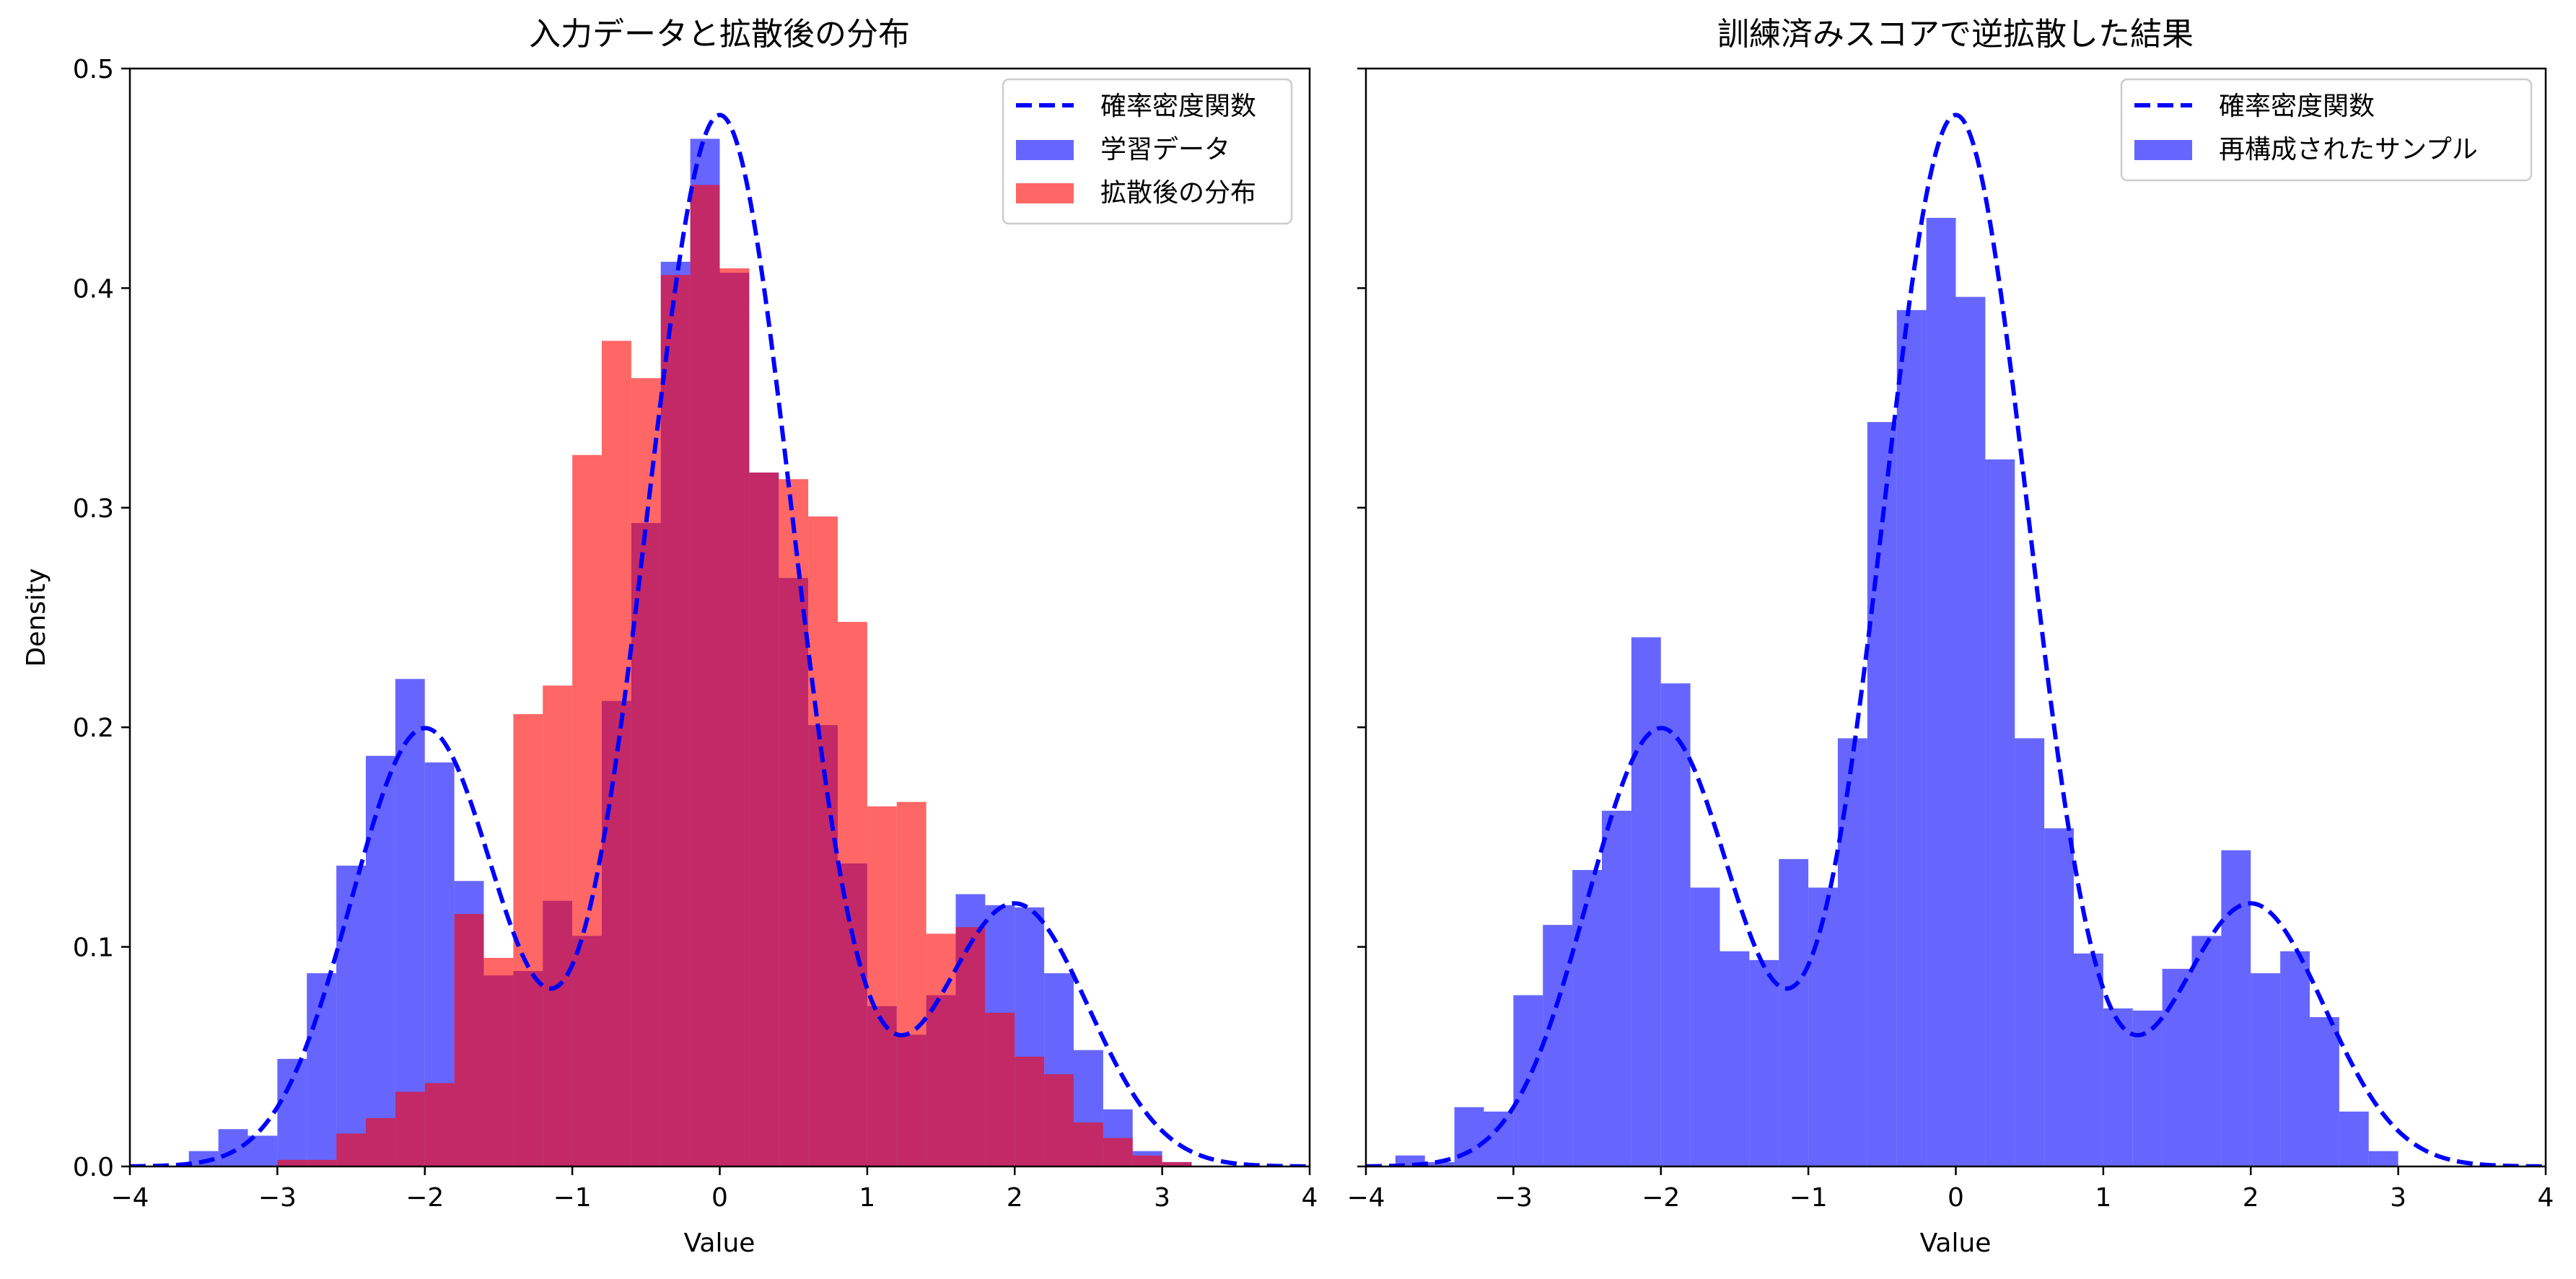 The image size is (2576, 1279). Describe the element at coordinates (1514, 1198) in the screenshot. I see `right-x-tick-label: −3` at that location.